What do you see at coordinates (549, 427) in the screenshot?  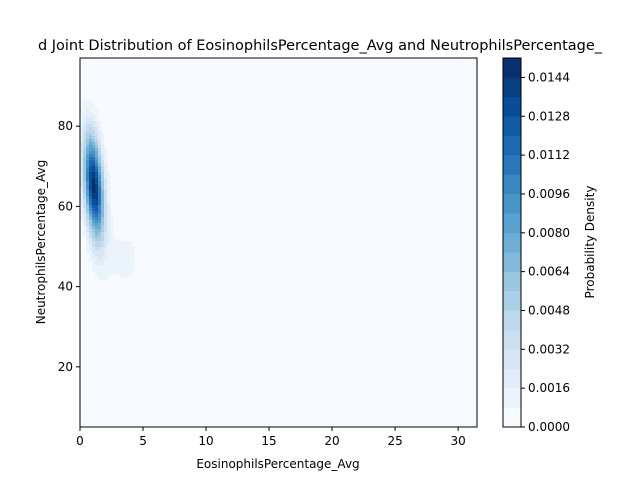 I see `colorbar-tick-label: 0.0000` at bounding box center [549, 427].